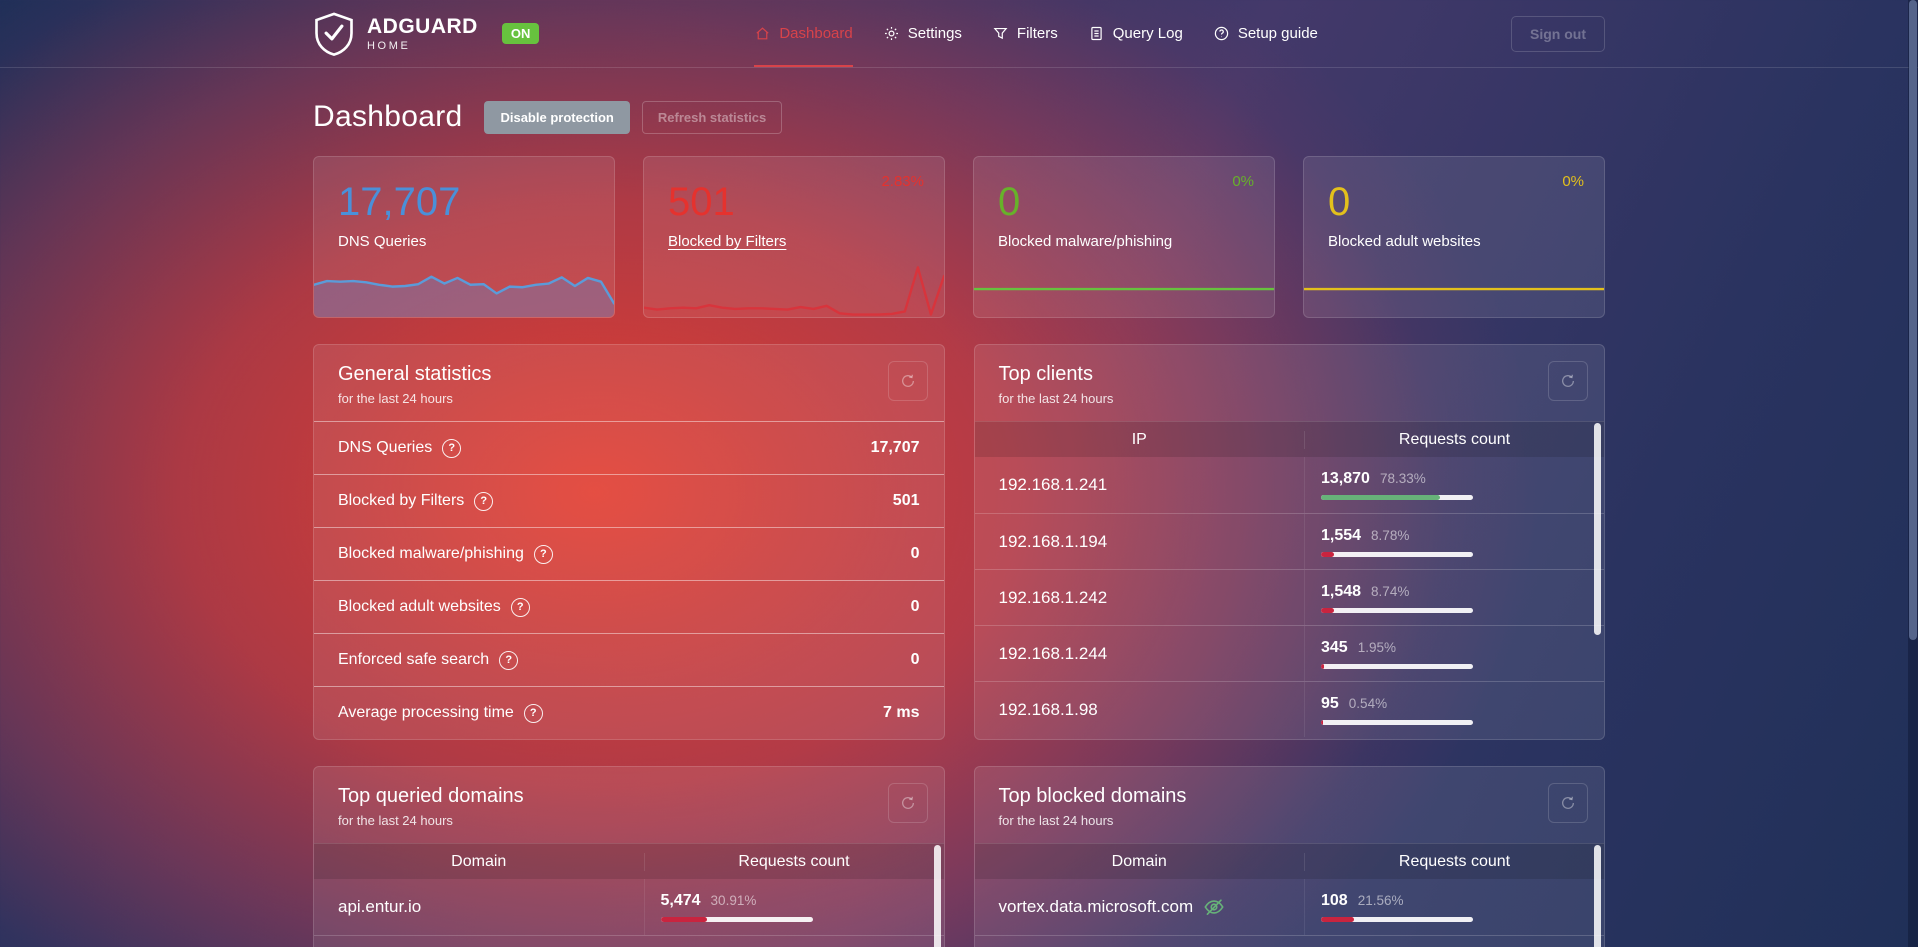 The width and height of the screenshot is (1918, 947). Describe the element at coordinates (712, 117) in the screenshot. I see `refresh-statistics-button: Refresh statistics` at that location.